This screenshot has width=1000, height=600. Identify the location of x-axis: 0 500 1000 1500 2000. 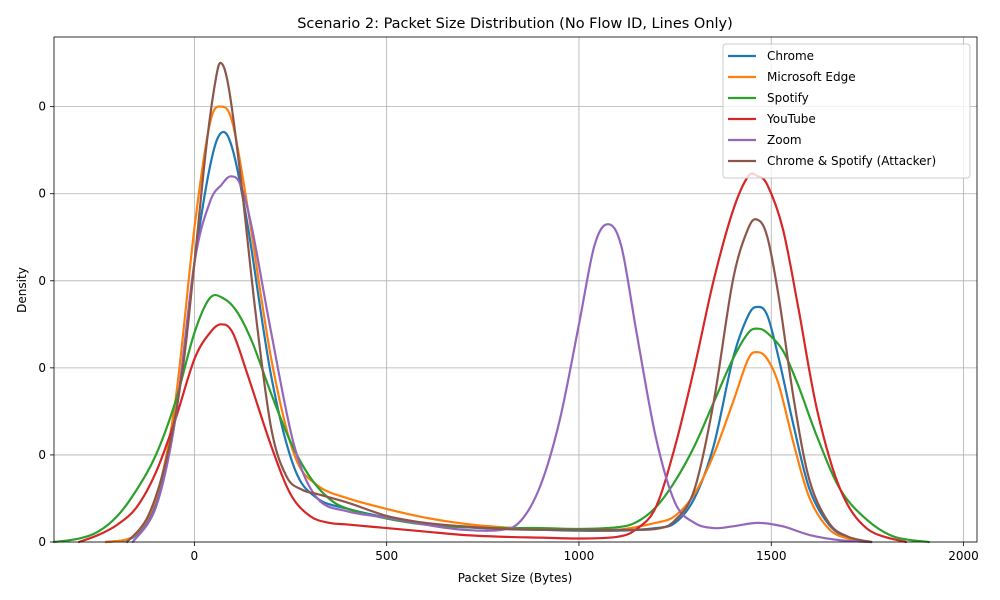
(585, 552).